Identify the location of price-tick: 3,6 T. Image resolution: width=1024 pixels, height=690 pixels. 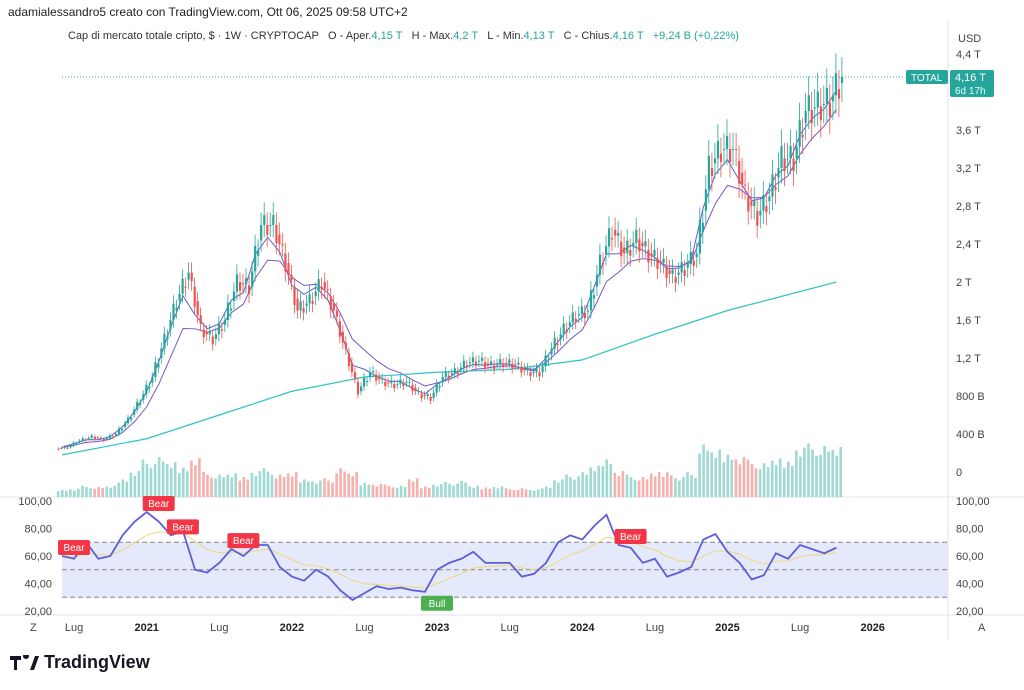
(968, 131).